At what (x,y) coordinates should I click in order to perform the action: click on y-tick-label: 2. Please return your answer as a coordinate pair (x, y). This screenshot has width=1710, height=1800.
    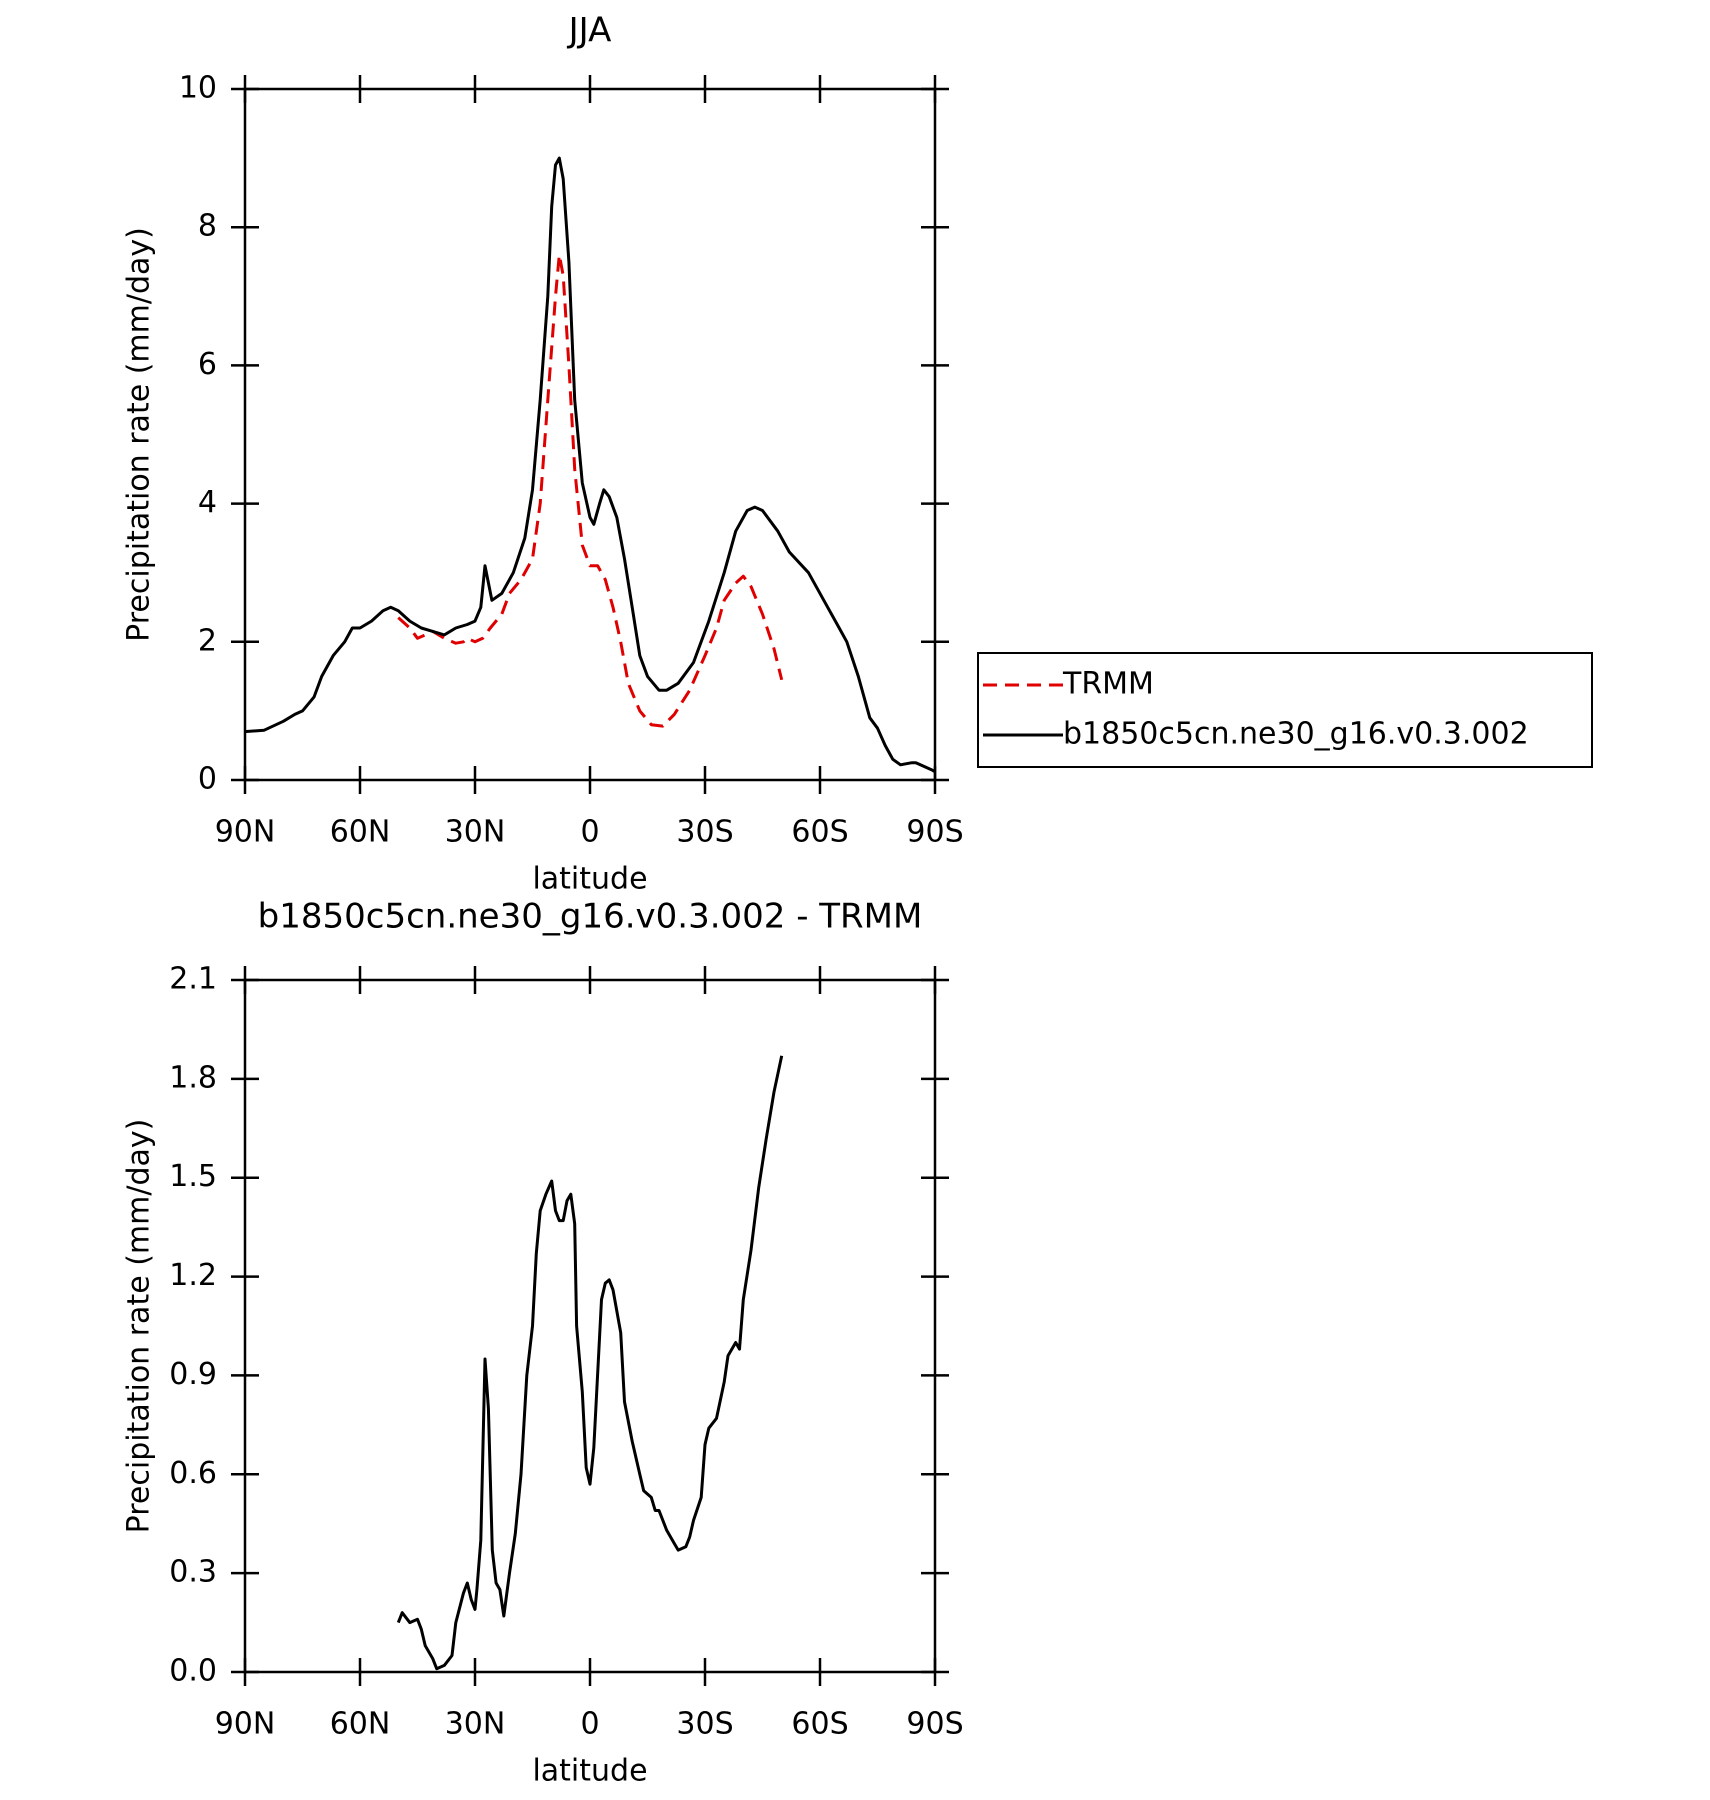
    Looking at the image, I should click on (207, 640).